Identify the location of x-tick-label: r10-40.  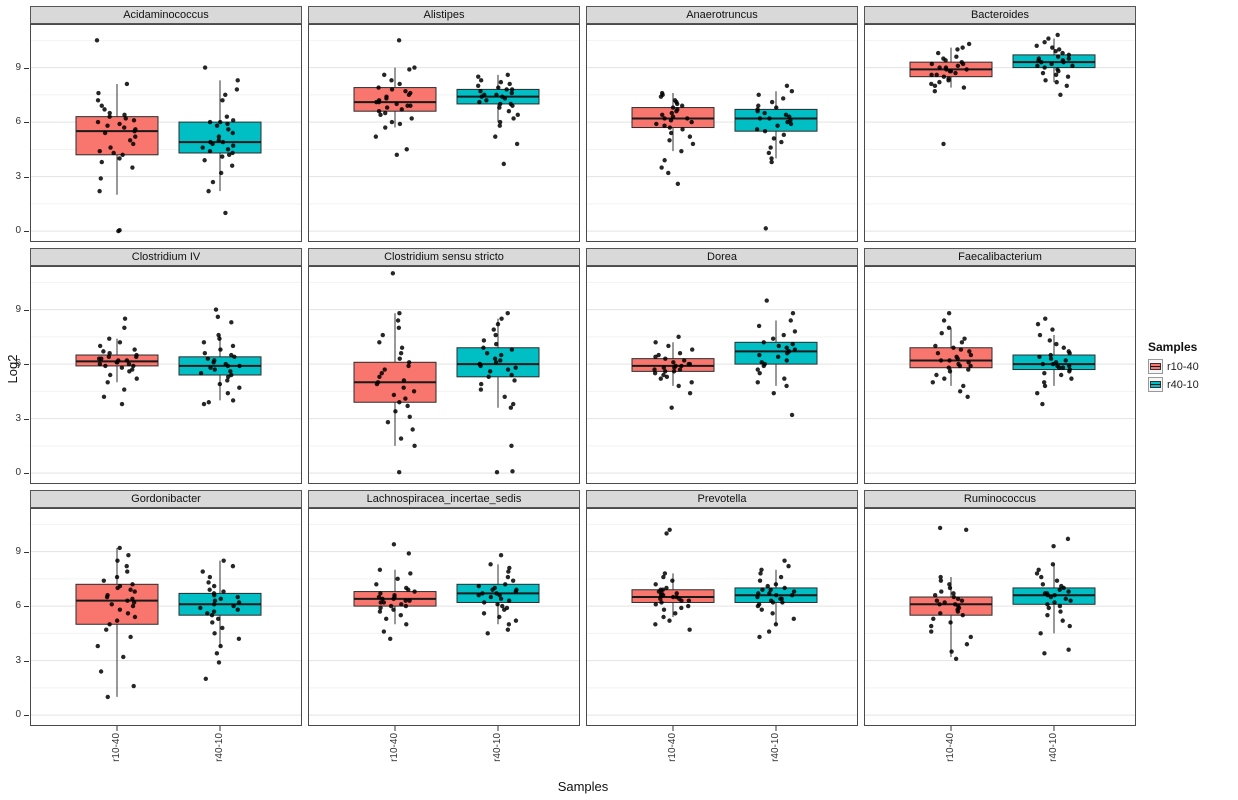
(672, 747).